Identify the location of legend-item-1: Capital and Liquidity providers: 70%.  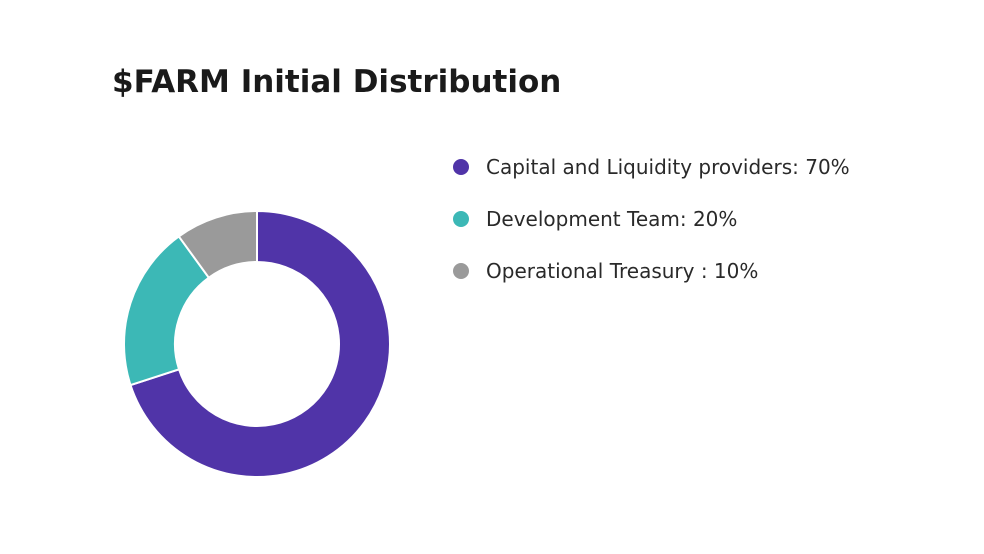
(651, 167).